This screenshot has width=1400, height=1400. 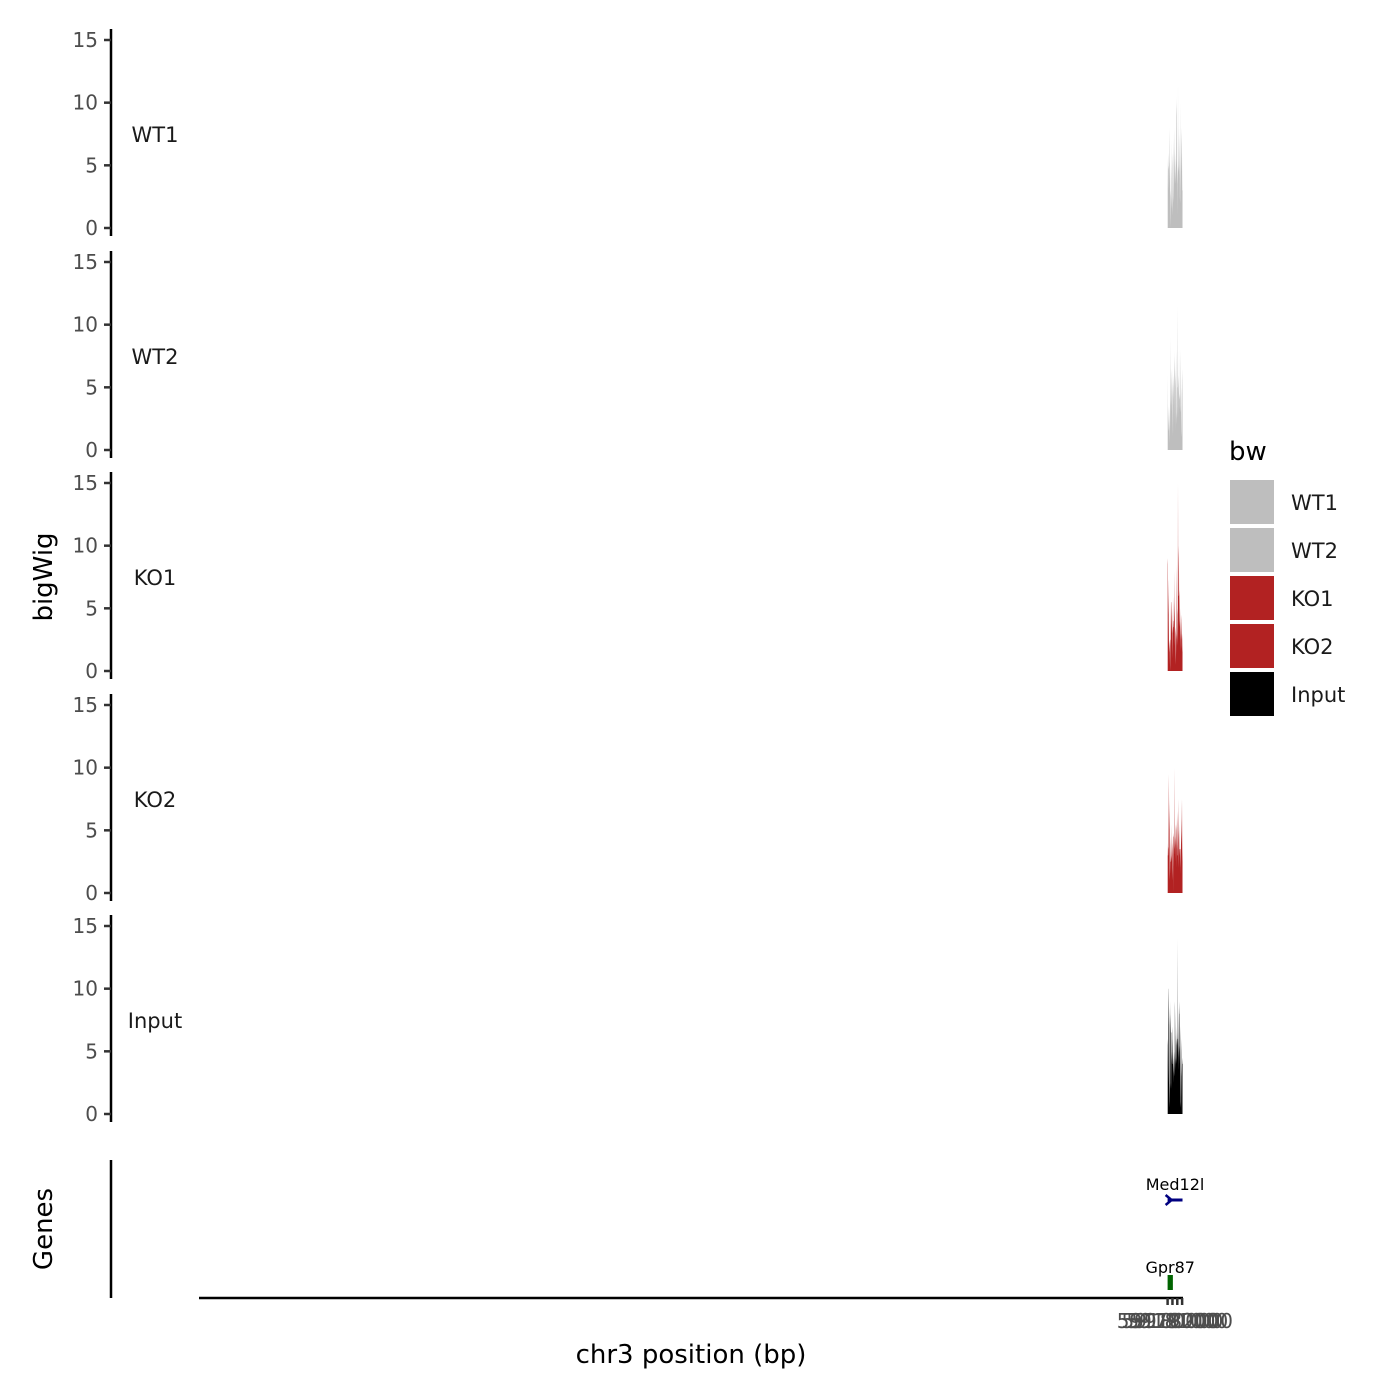 What do you see at coordinates (1170, 1267) in the screenshot?
I see `gene-label: Gpr87` at bounding box center [1170, 1267].